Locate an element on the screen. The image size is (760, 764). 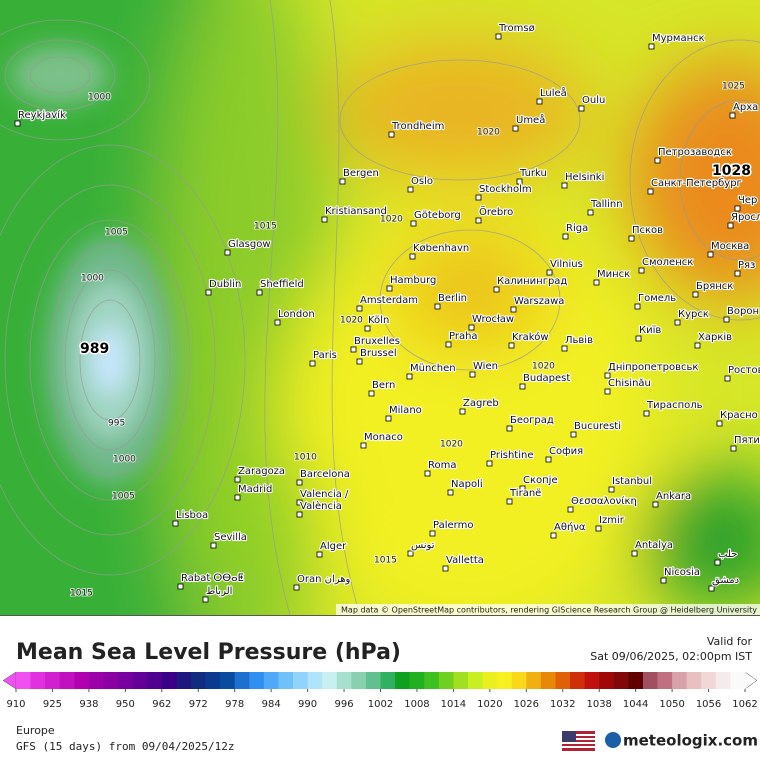
city-label: Dublin is located at coordinates (225, 284).